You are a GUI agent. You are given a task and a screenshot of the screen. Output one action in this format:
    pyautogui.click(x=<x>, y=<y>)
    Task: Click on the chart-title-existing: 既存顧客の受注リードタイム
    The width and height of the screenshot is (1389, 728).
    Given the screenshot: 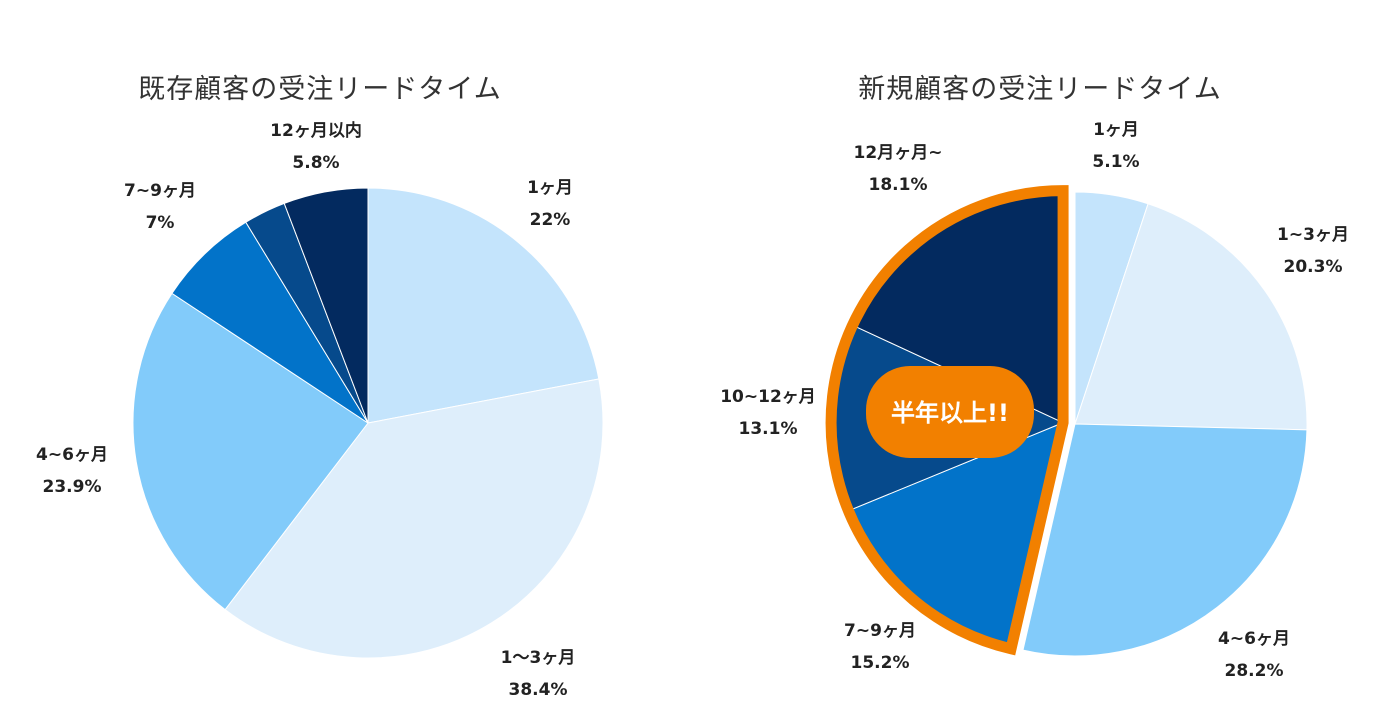 What is the action you would take?
    pyautogui.click(x=319, y=89)
    